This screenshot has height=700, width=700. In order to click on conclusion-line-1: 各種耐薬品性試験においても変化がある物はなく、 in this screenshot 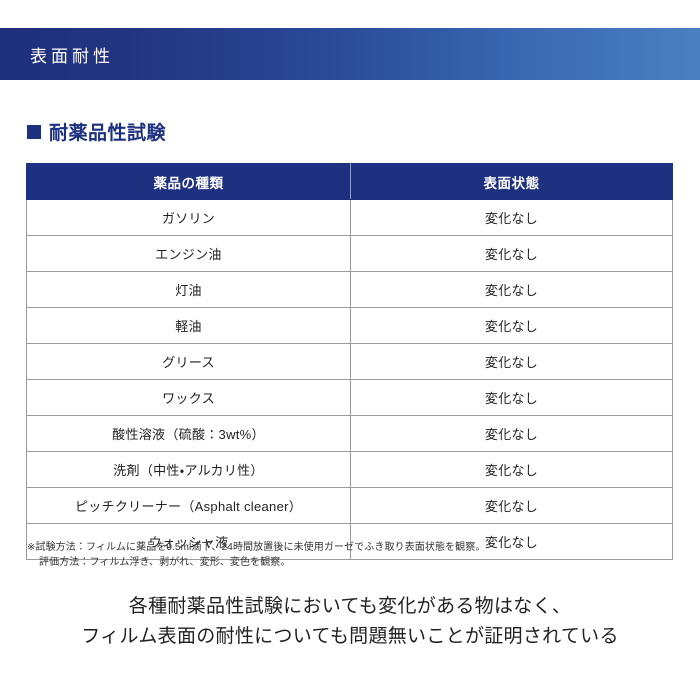, I will do `click(350, 606)`.